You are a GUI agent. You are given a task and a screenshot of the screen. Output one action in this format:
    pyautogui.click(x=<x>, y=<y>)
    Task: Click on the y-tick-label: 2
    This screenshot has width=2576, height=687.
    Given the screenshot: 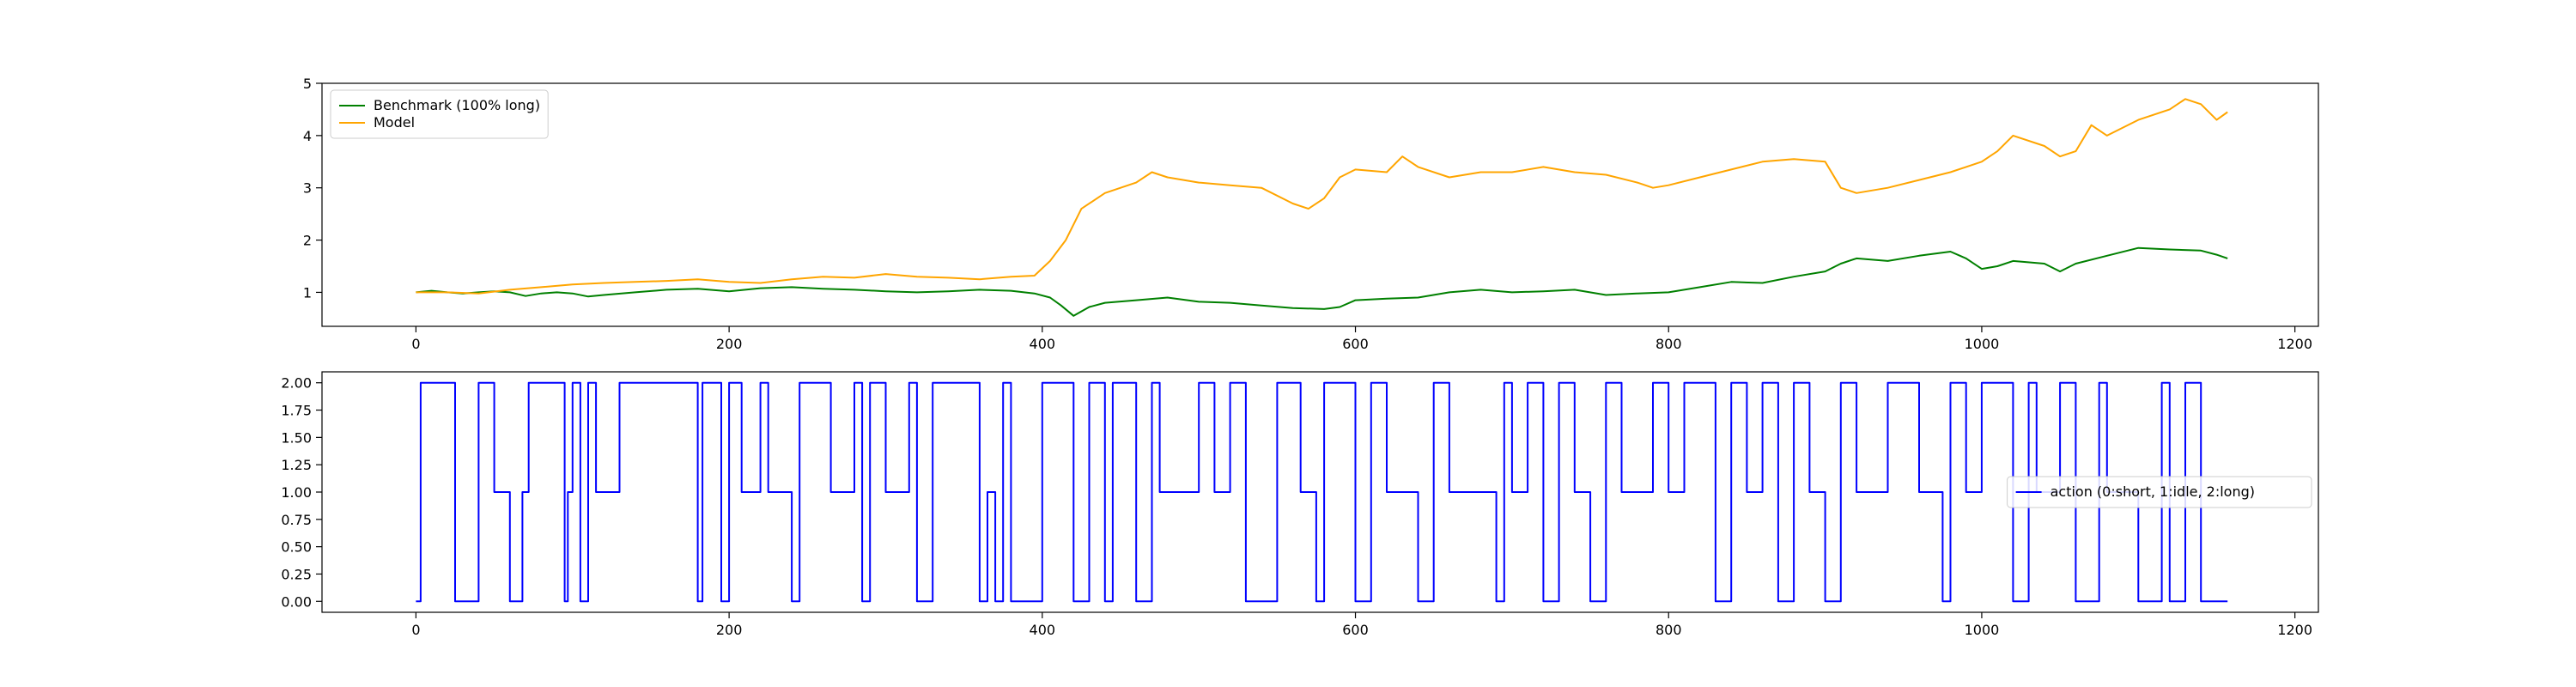 What is the action you would take?
    pyautogui.click(x=307, y=241)
    